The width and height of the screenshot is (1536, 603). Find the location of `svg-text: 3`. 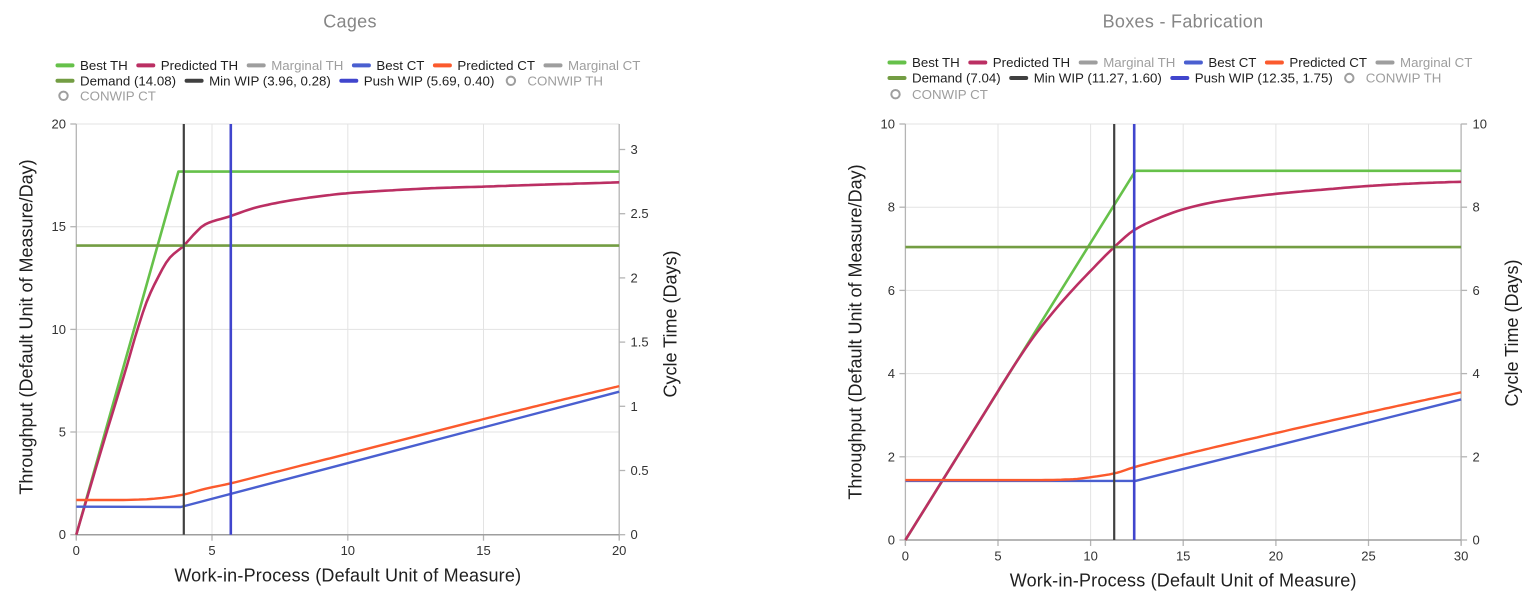

svg-text: 3 is located at coordinates (634, 149).